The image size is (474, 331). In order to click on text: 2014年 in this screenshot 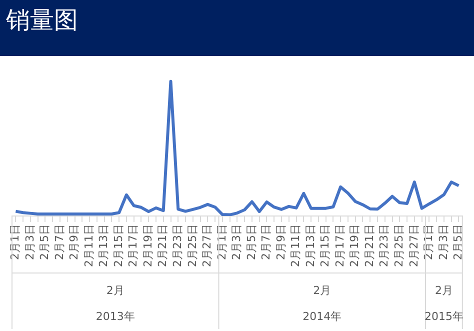, I will do `click(322, 316)`.